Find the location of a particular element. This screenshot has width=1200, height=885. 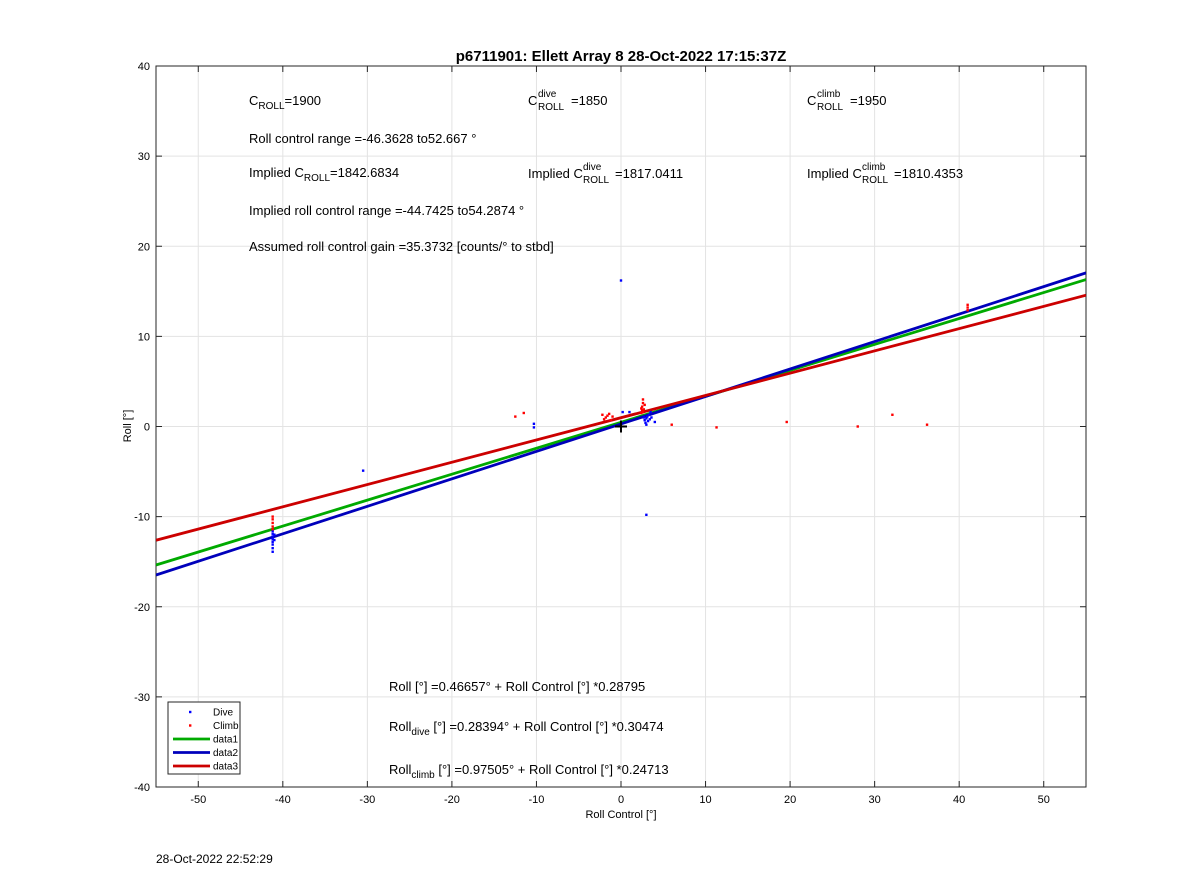

c-roll-dive-label: C dive ROLL =1850 is located at coordinates (568, 101).